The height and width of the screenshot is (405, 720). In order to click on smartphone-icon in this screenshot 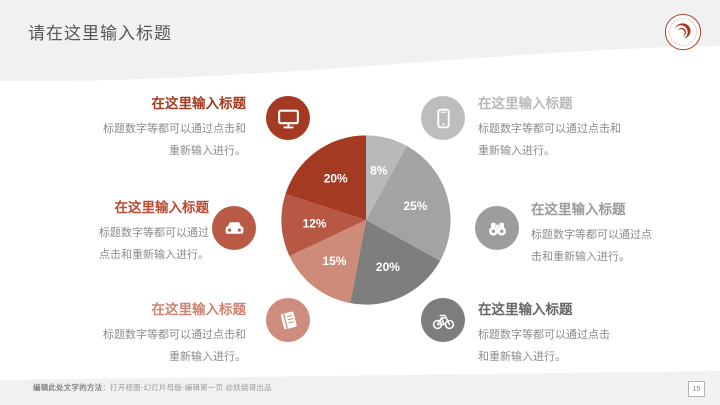, I will do `click(443, 118)`.